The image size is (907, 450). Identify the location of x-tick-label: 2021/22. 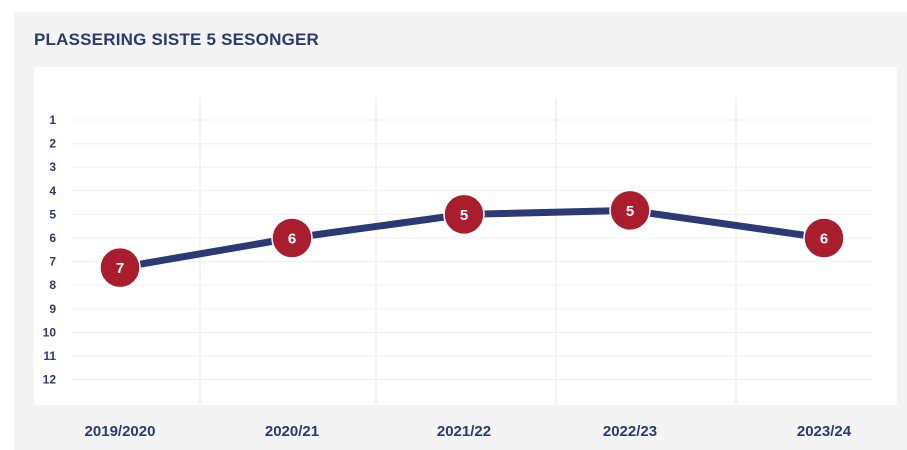
(464, 431).